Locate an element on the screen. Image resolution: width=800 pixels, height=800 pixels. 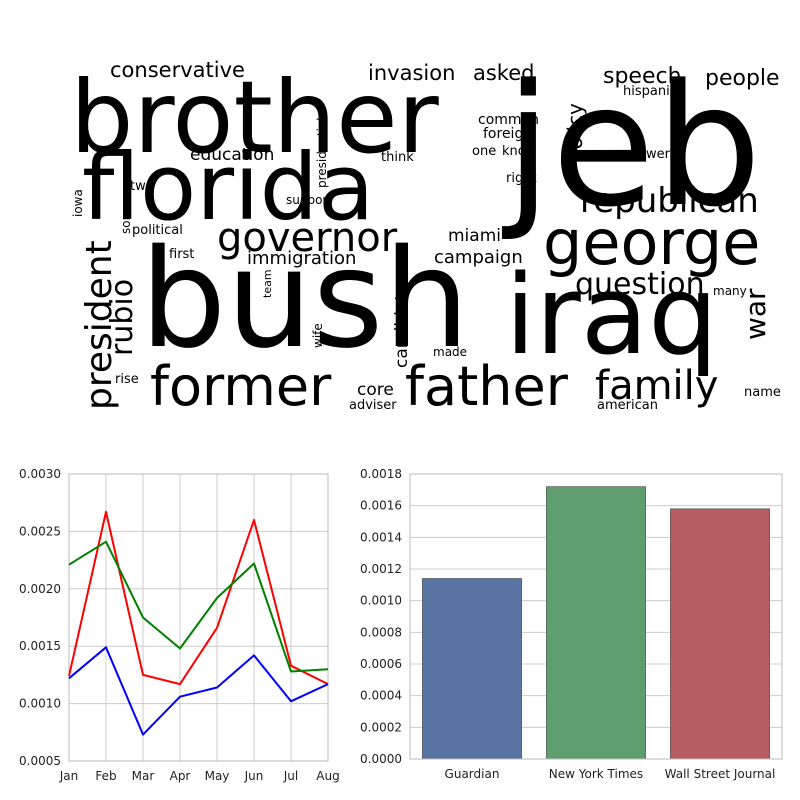
word-two: two is located at coordinates (142, 186).